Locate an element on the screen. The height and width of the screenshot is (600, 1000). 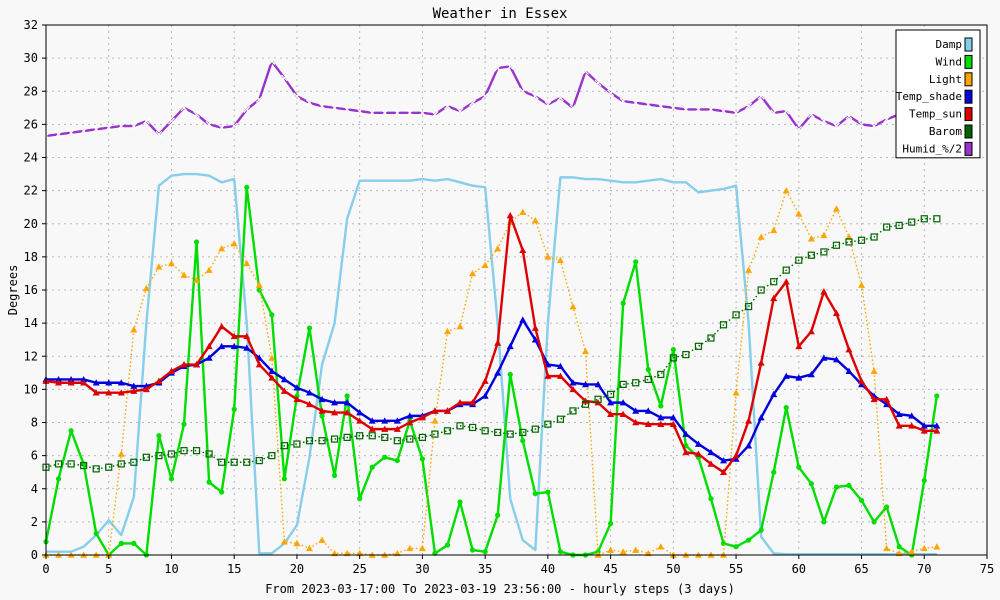
x-tick-label: 20 is located at coordinates (297, 569).